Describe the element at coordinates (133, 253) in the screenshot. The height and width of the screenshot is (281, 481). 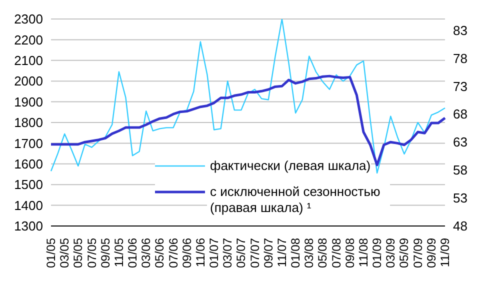
I see `x-tick-label: 01/06` at that location.